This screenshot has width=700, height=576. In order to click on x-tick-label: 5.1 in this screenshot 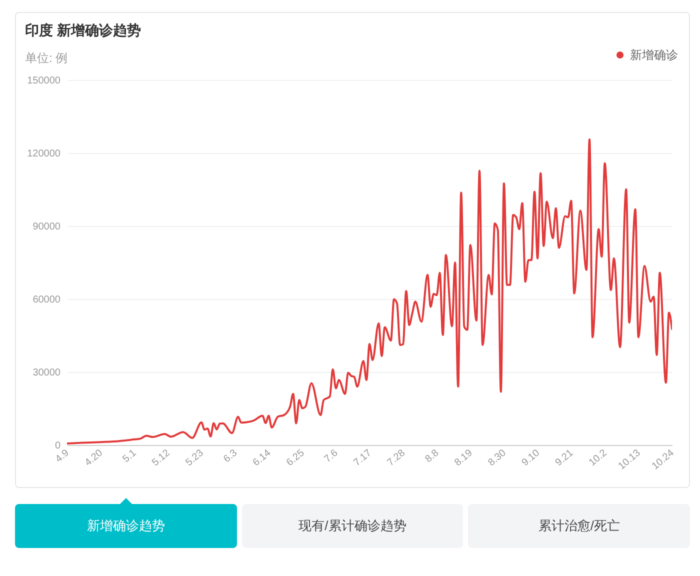, I will do `click(129, 456)`.